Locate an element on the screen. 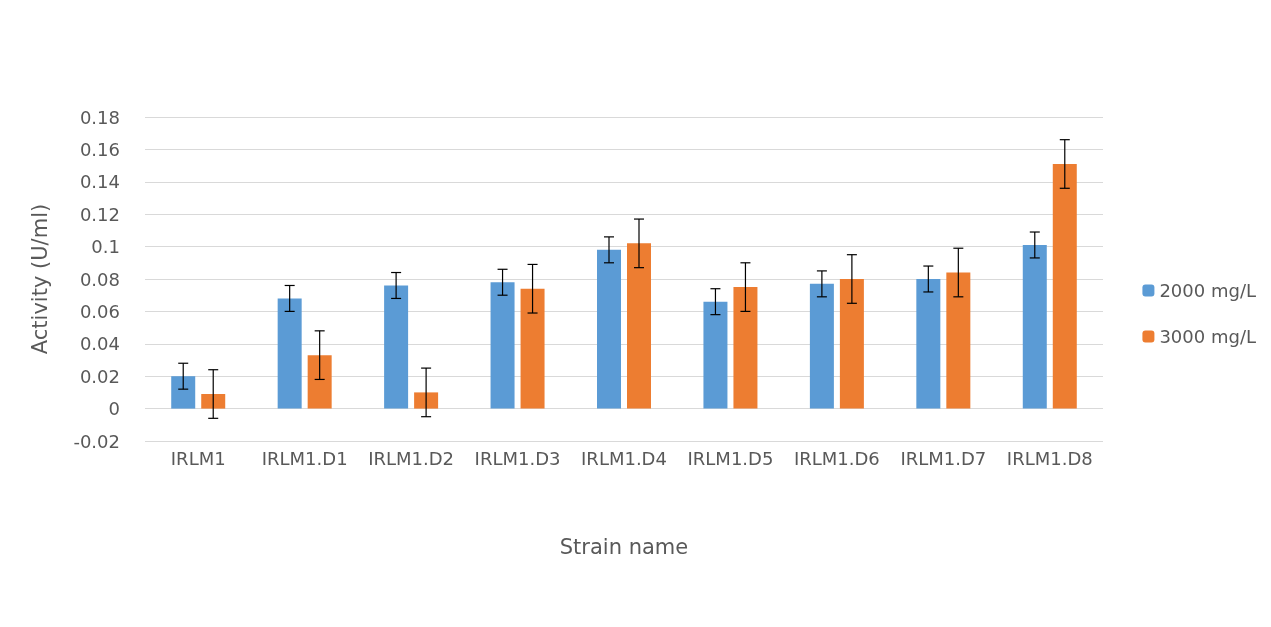 This screenshot has height=627, width=1271. y-tick-label: 0.14 is located at coordinates (99, 182).